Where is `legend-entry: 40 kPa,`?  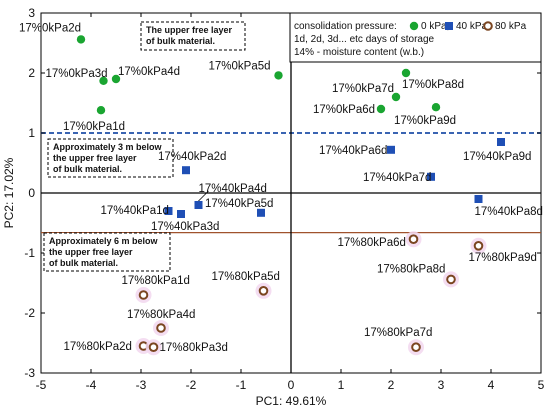
legend-entry: 40 kPa, is located at coordinates (473, 26).